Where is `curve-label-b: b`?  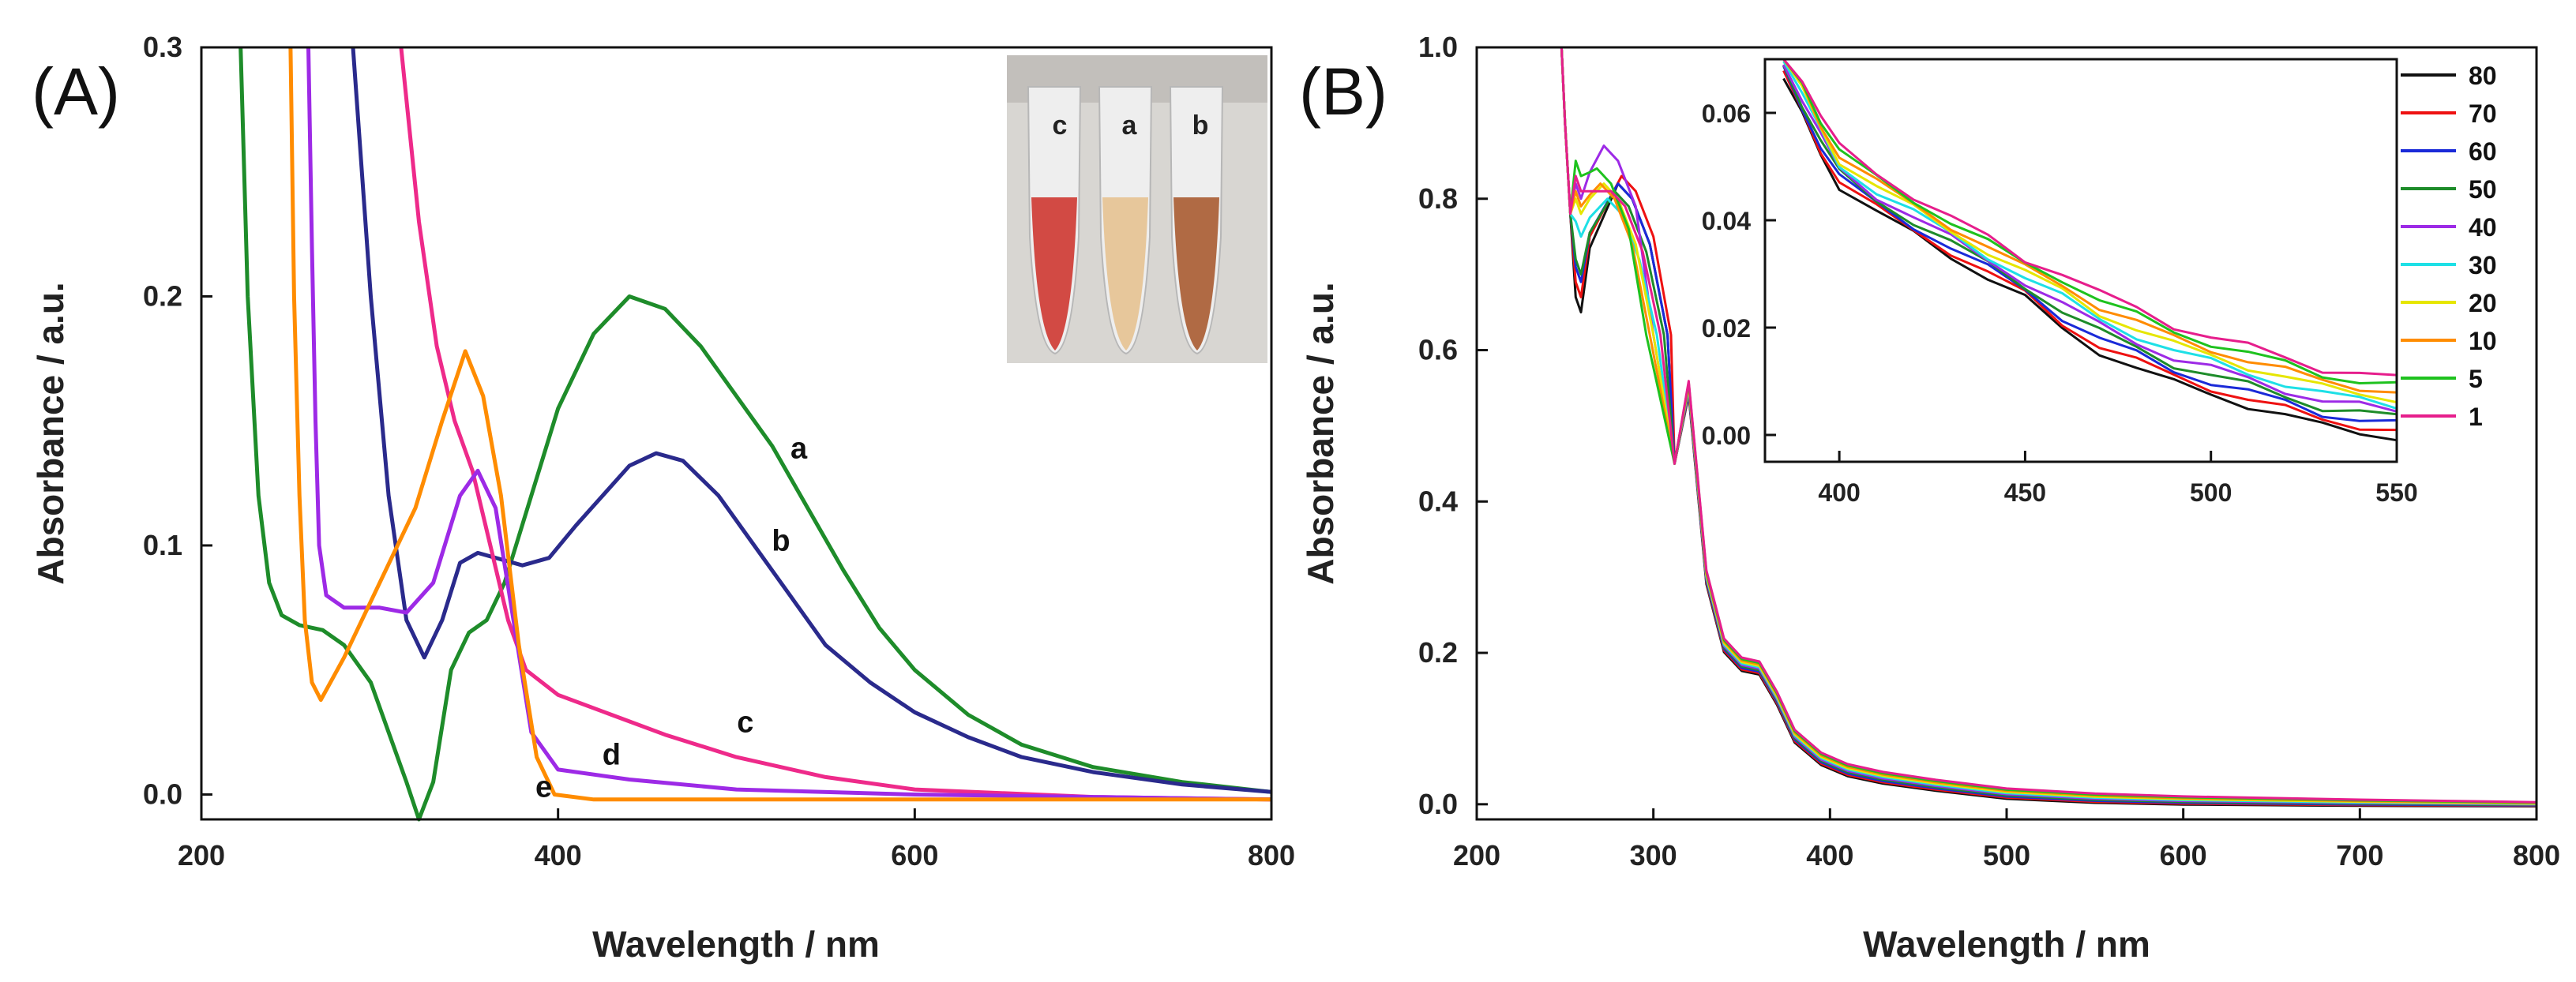 curve-label-b: b is located at coordinates (781, 540).